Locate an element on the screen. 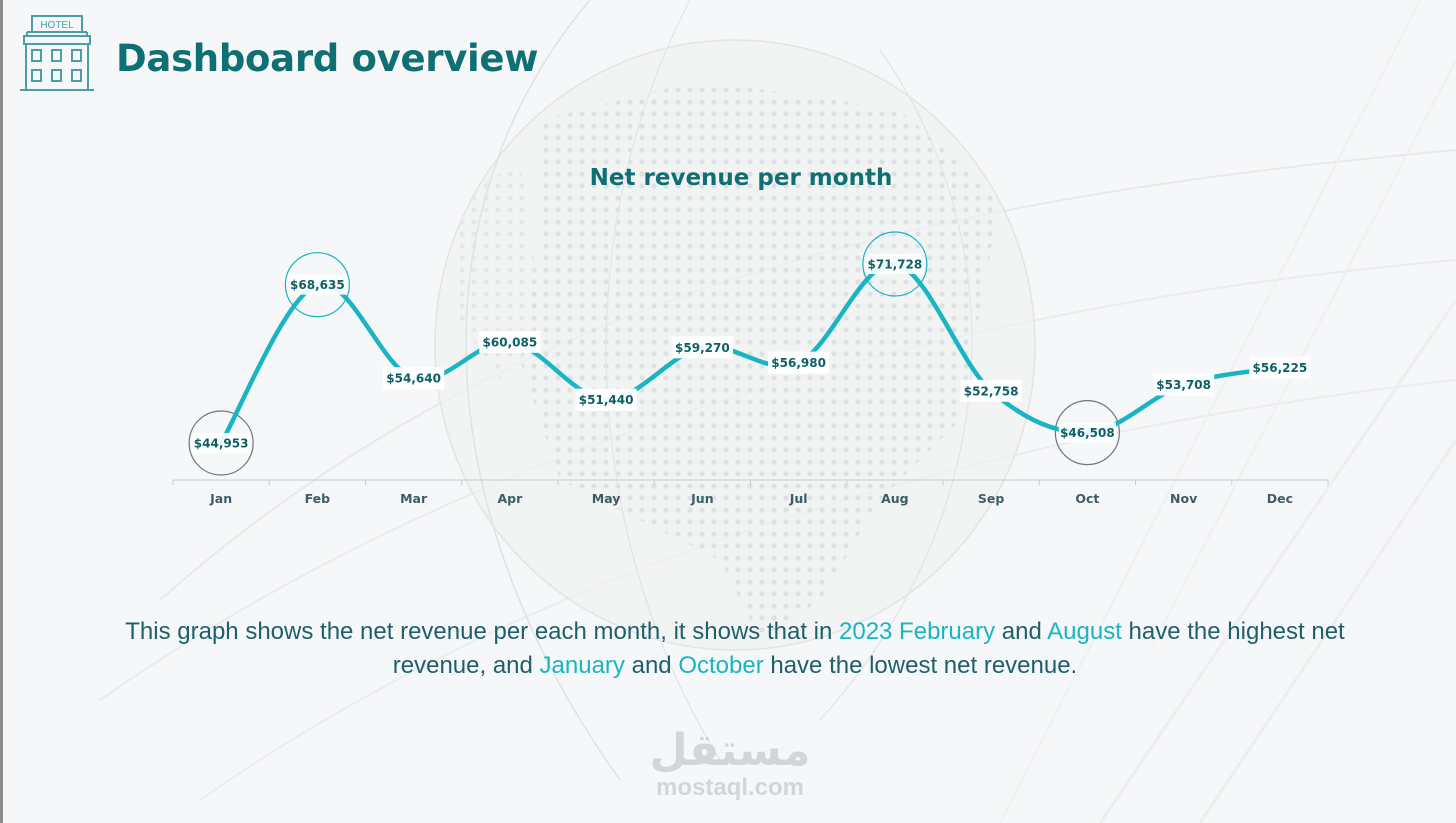  data-label: $46,508 is located at coordinates (1087, 432).